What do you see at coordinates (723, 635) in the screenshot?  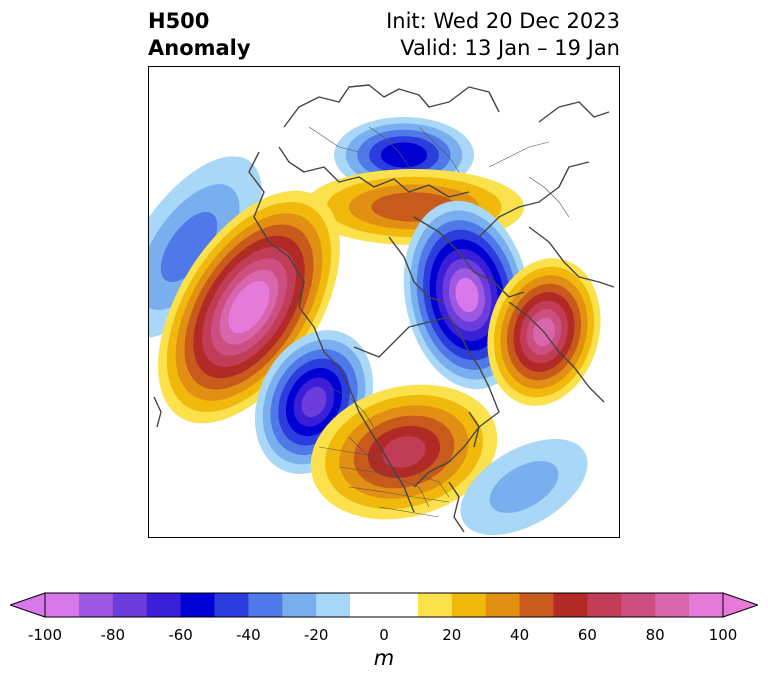 I see `colorbar-tick-label: 100` at bounding box center [723, 635].